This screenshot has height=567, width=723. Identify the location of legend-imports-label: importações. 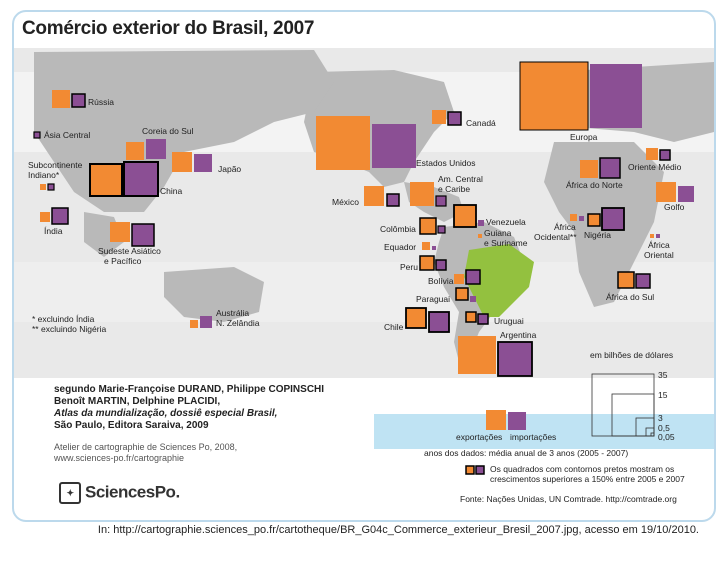
(533, 437).